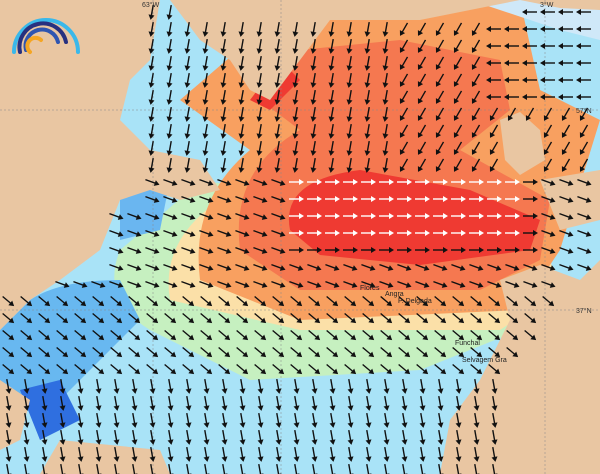 The height and width of the screenshot is (474, 600). Describe the element at coordinates (547, 5) in the screenshot. I see `lon-label-3w: 3°W` at that location.